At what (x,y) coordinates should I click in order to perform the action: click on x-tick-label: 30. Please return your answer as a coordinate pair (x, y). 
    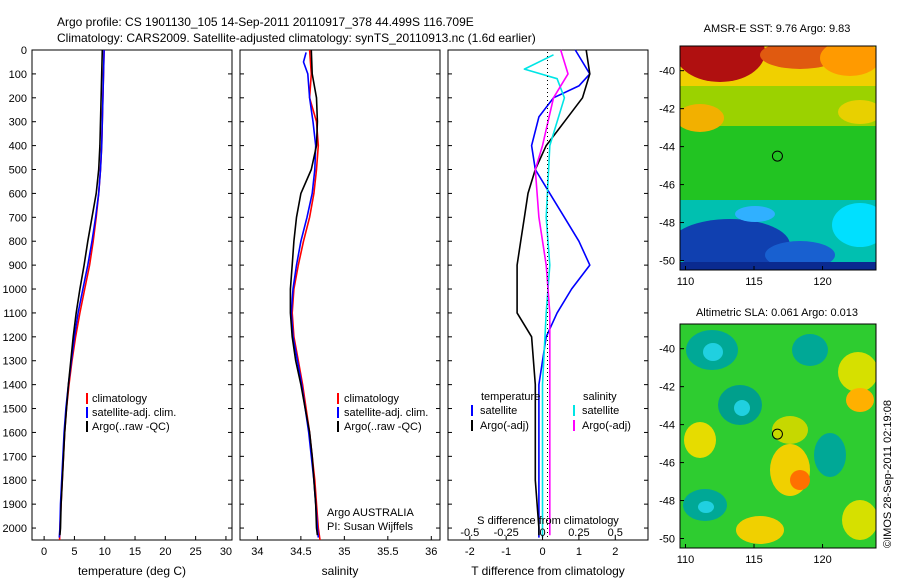
    Looking at the image, I should click on (226, 552).